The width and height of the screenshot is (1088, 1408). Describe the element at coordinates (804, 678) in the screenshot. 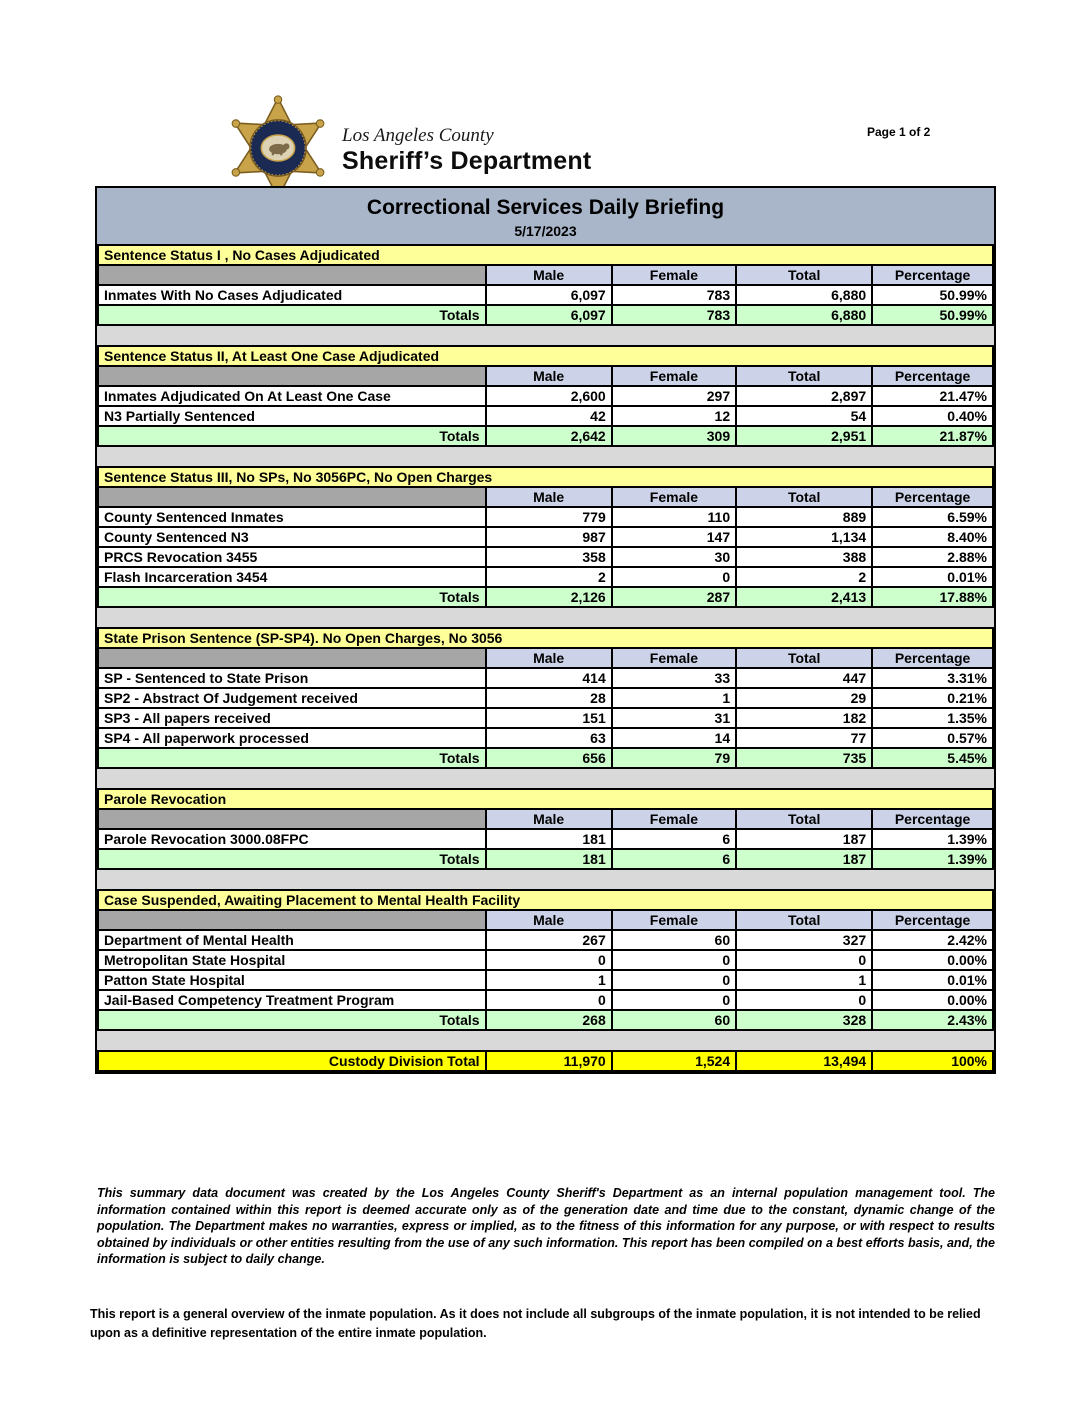

I see `cell-total: 447` at that location.